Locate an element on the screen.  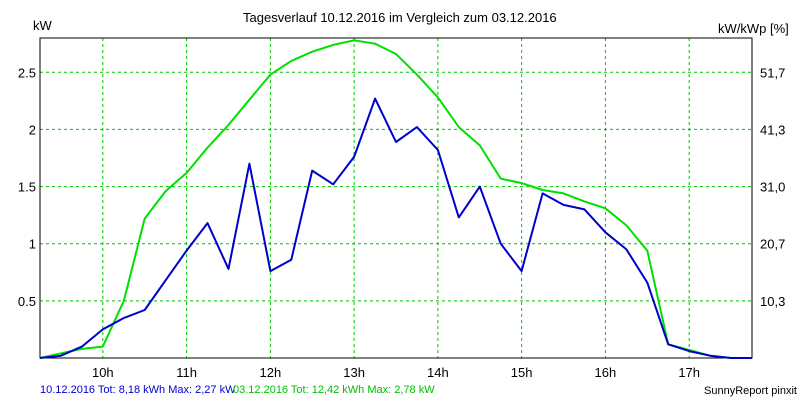
credit-text: SunnyReport pinxit is located at coordinates (750, 391).